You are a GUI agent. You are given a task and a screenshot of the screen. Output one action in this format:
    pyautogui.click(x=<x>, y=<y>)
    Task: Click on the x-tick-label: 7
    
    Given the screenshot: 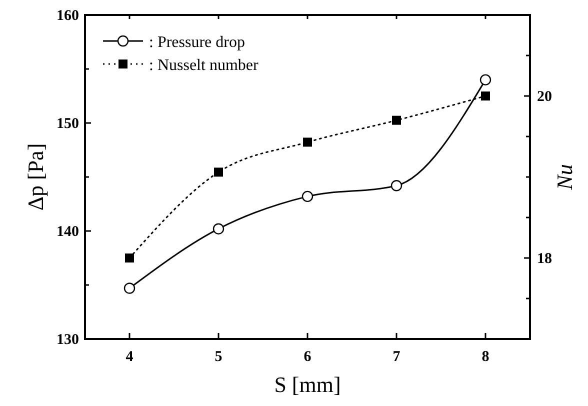 What is the action you would take?
    pyautogui.click(x=396, y=357)
    